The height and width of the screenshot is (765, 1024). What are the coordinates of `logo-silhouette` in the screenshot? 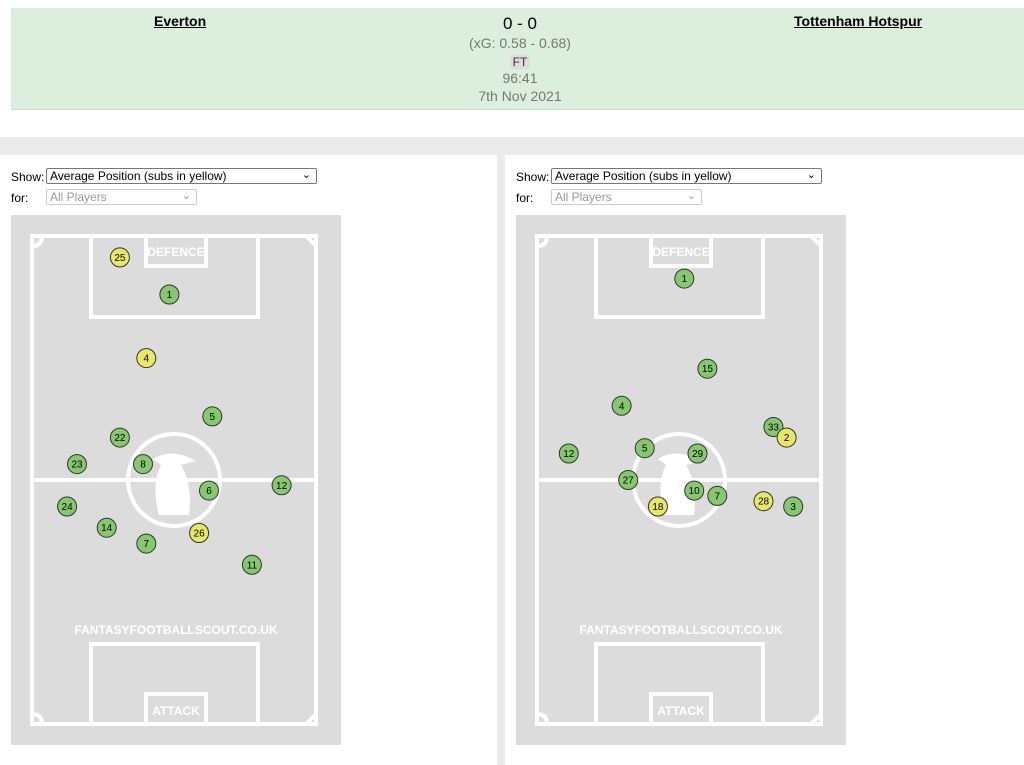 It's located at (174, 484).